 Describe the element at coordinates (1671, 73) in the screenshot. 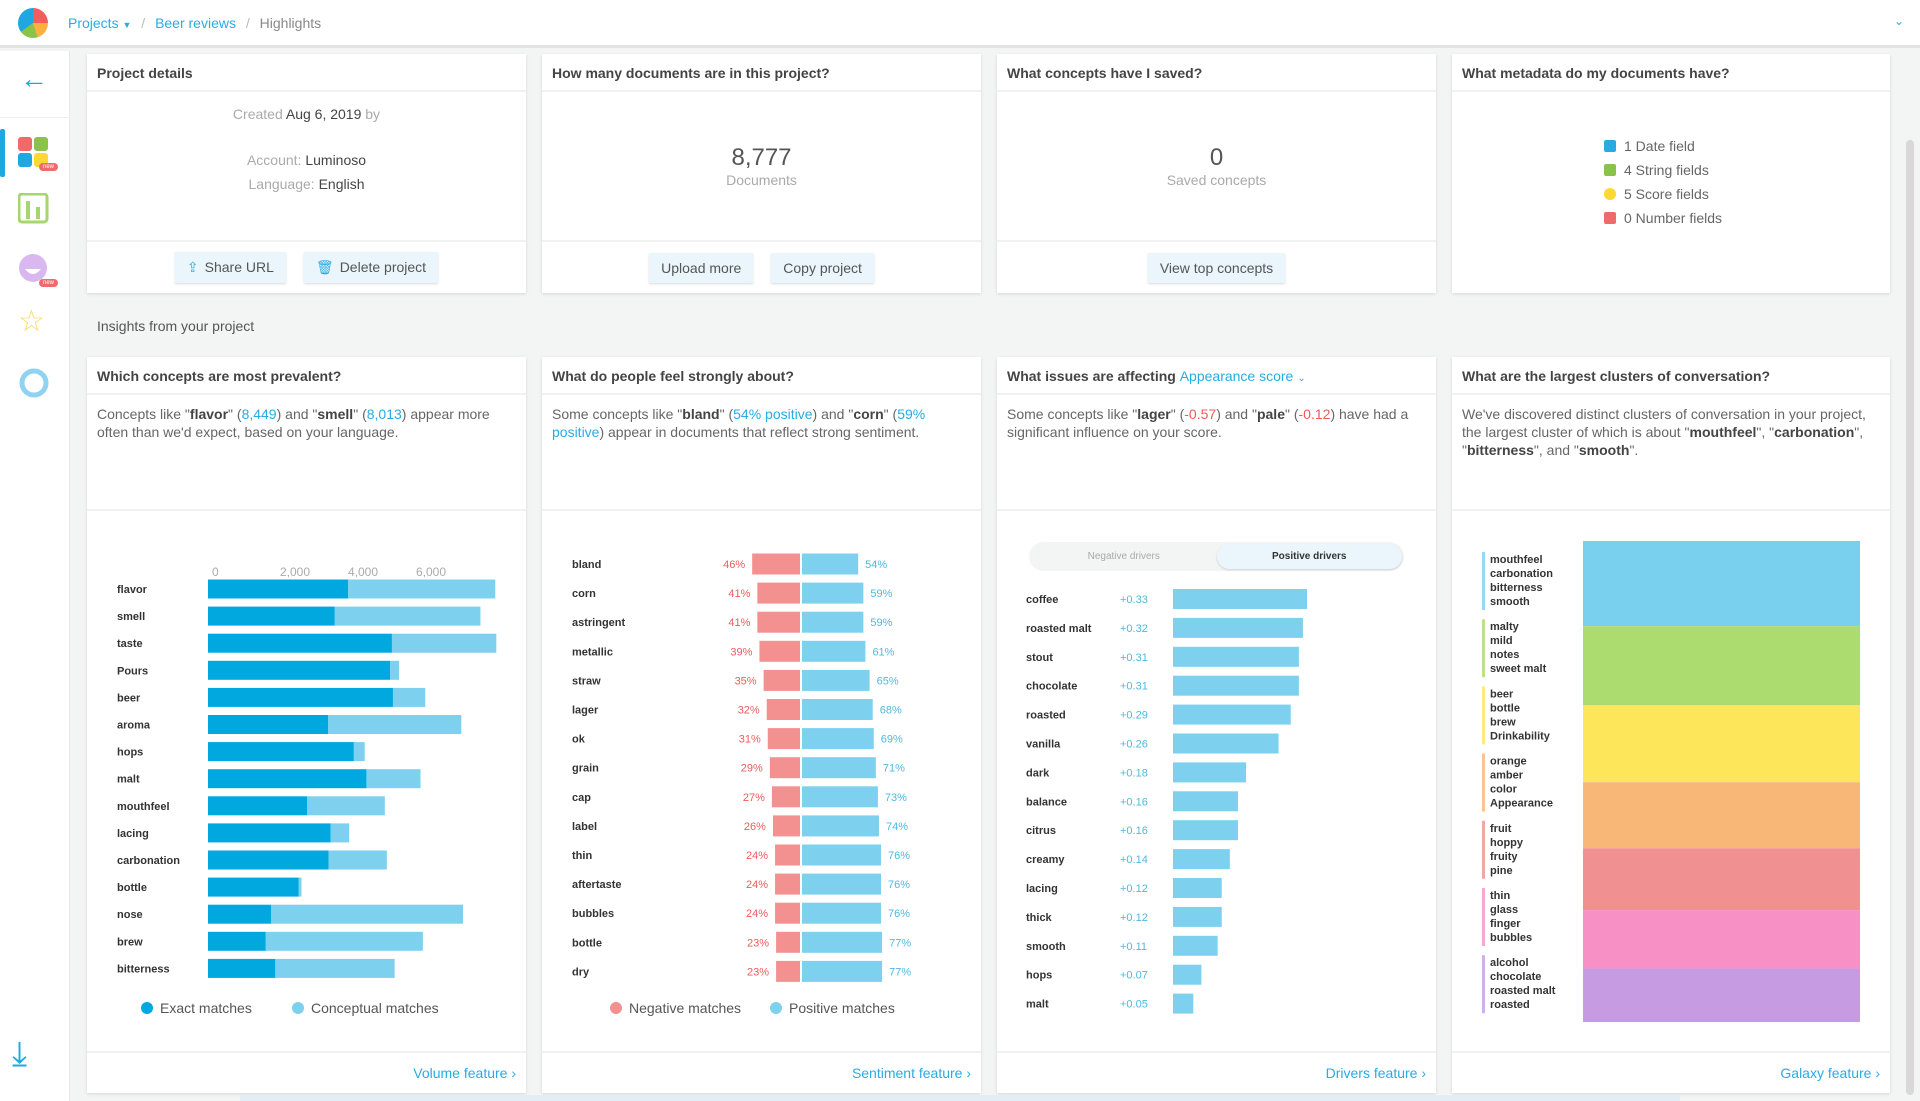

I see `card-title: What metadata do my documents have?` at that location.